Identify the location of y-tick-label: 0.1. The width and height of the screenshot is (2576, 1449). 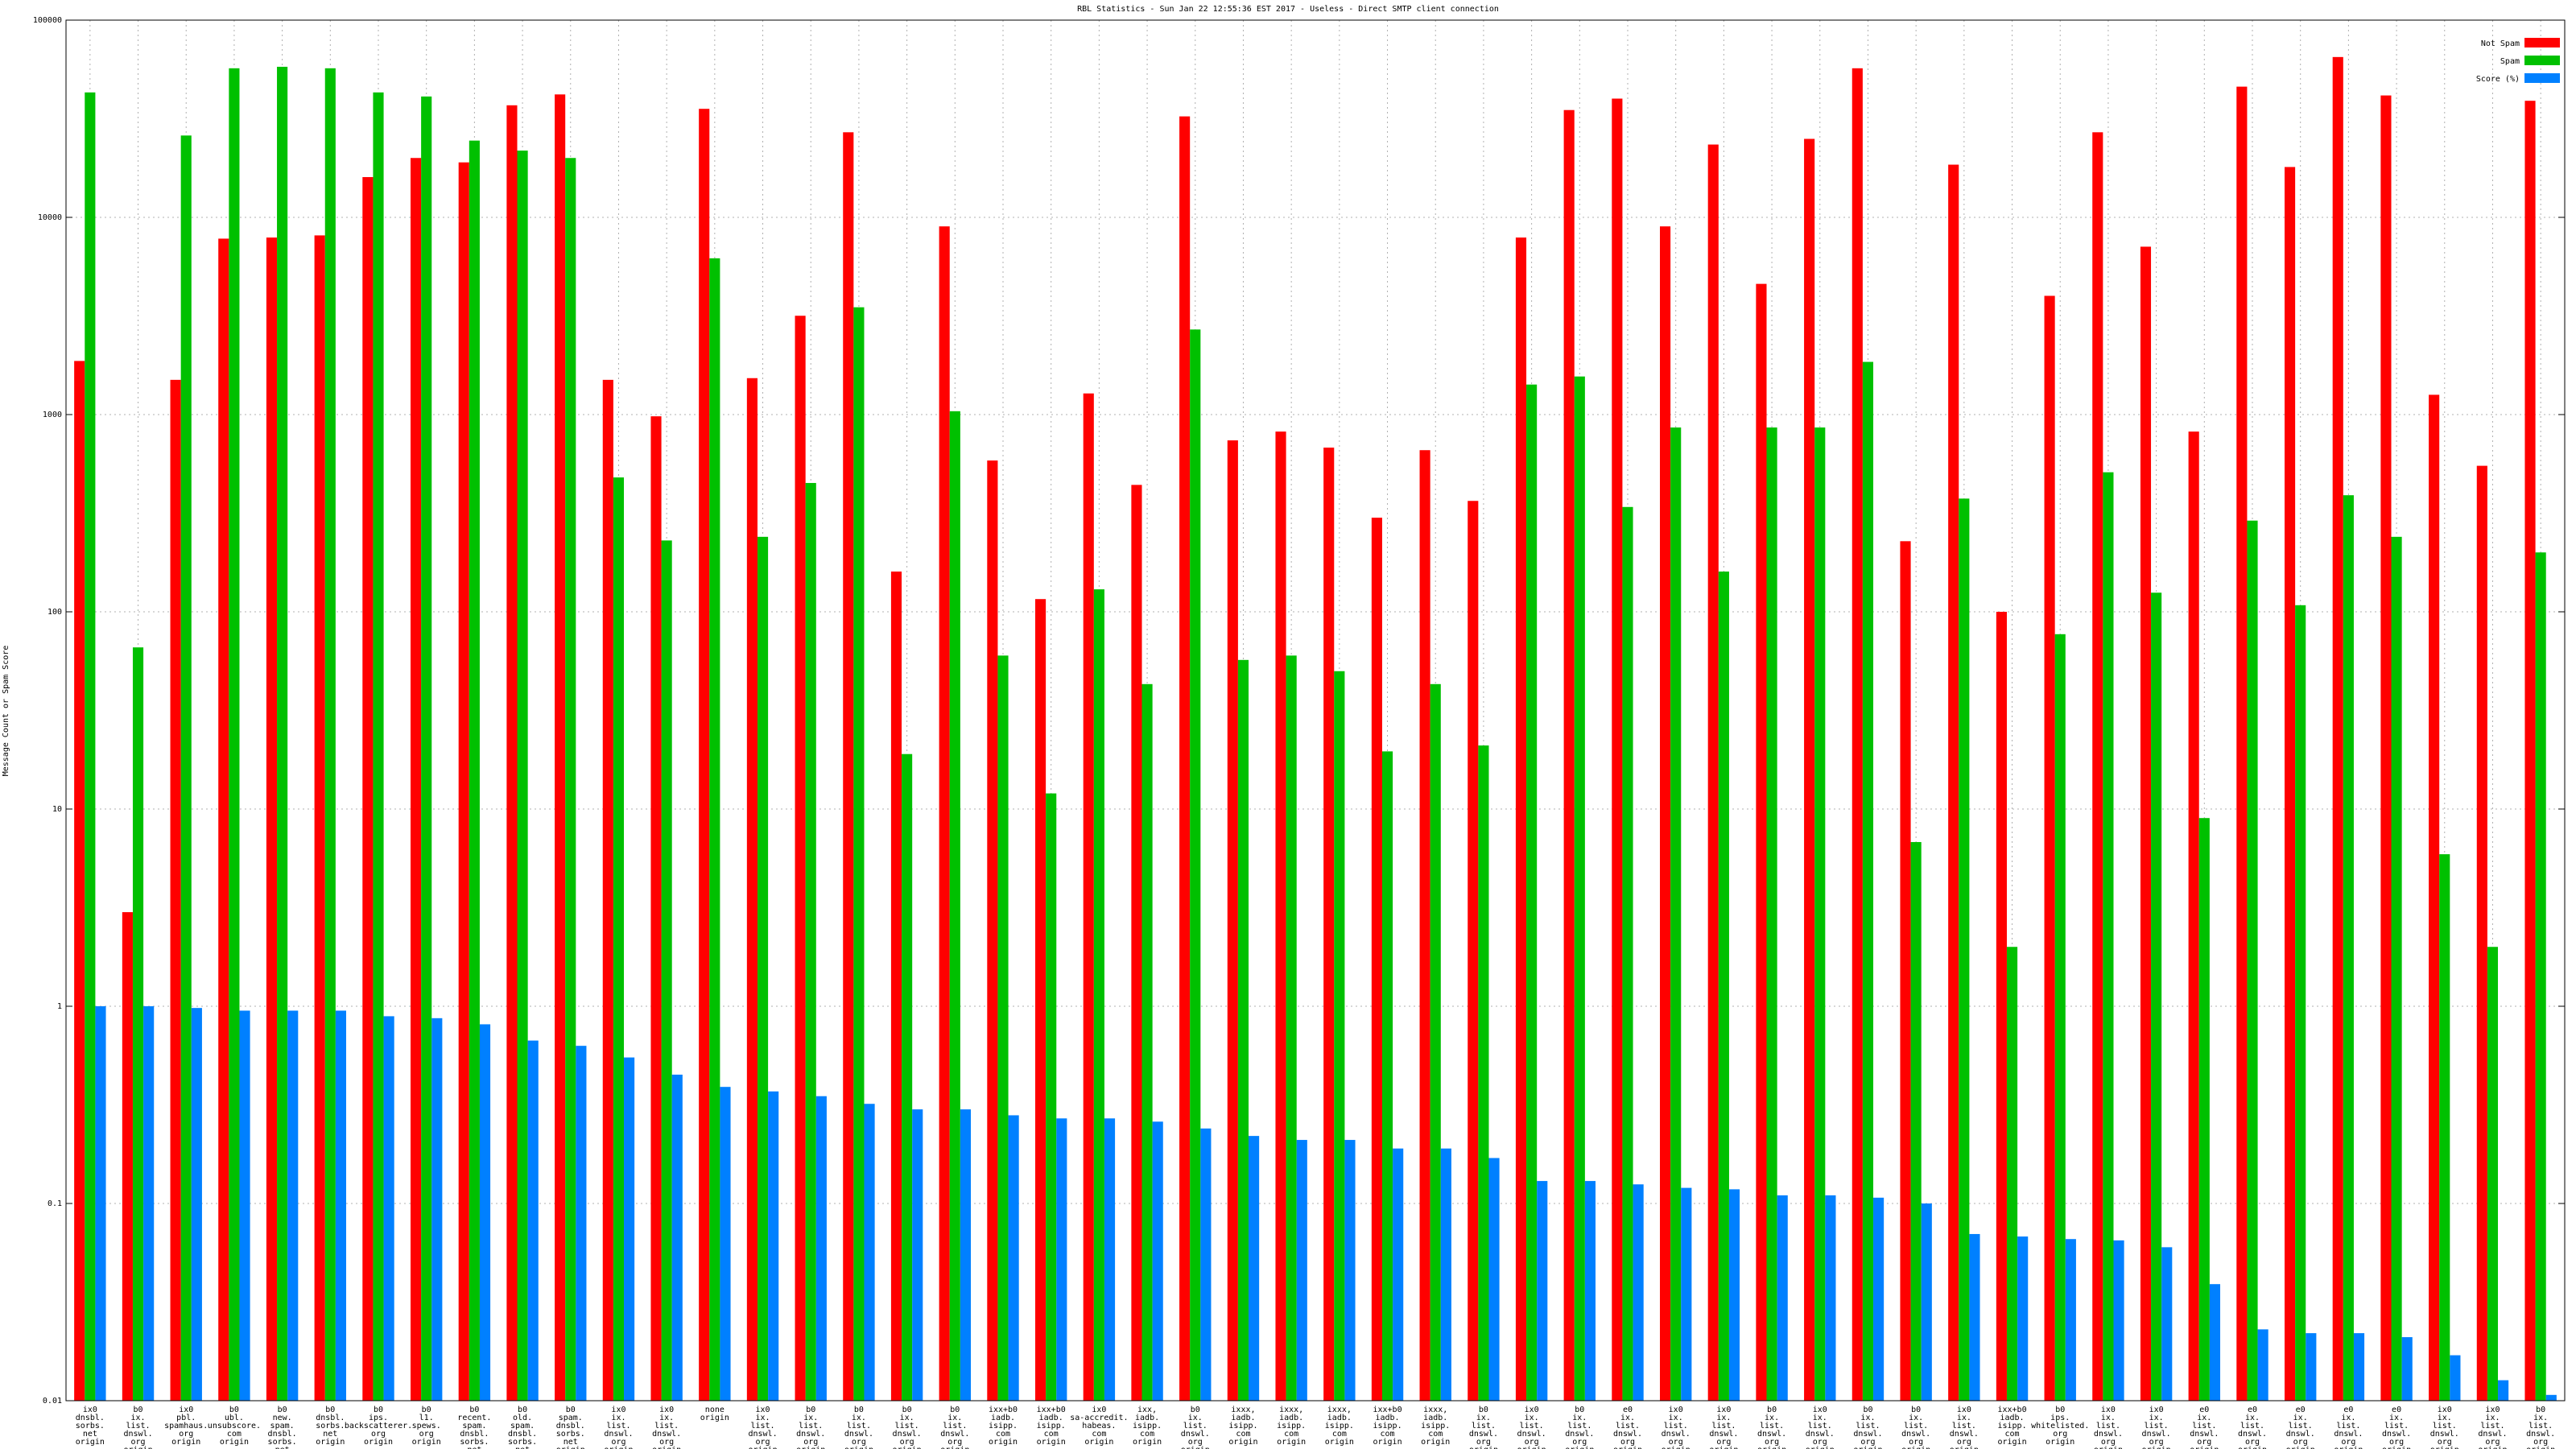
(54, 1203).